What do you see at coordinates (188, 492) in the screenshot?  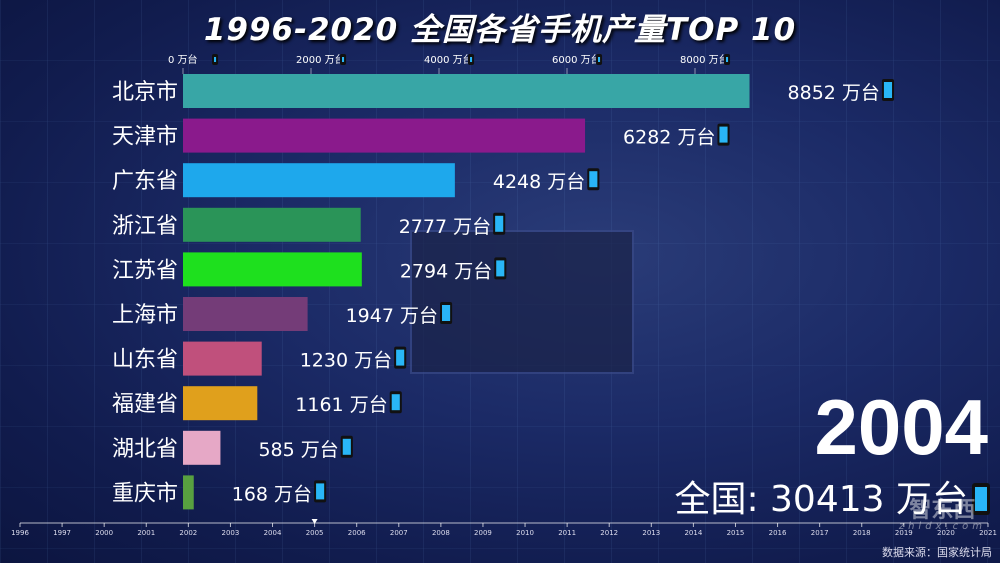 I see `bar-重庆市` at bounding box center [188, 492].